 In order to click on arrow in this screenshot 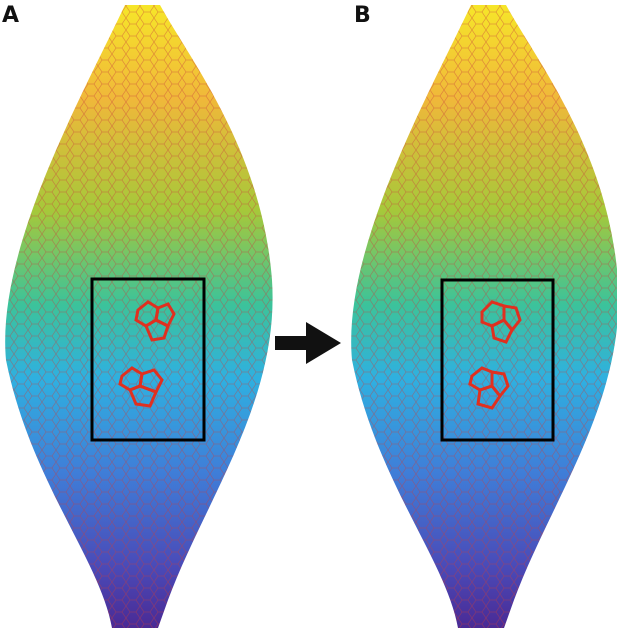, I will do `click(308, 343)`.